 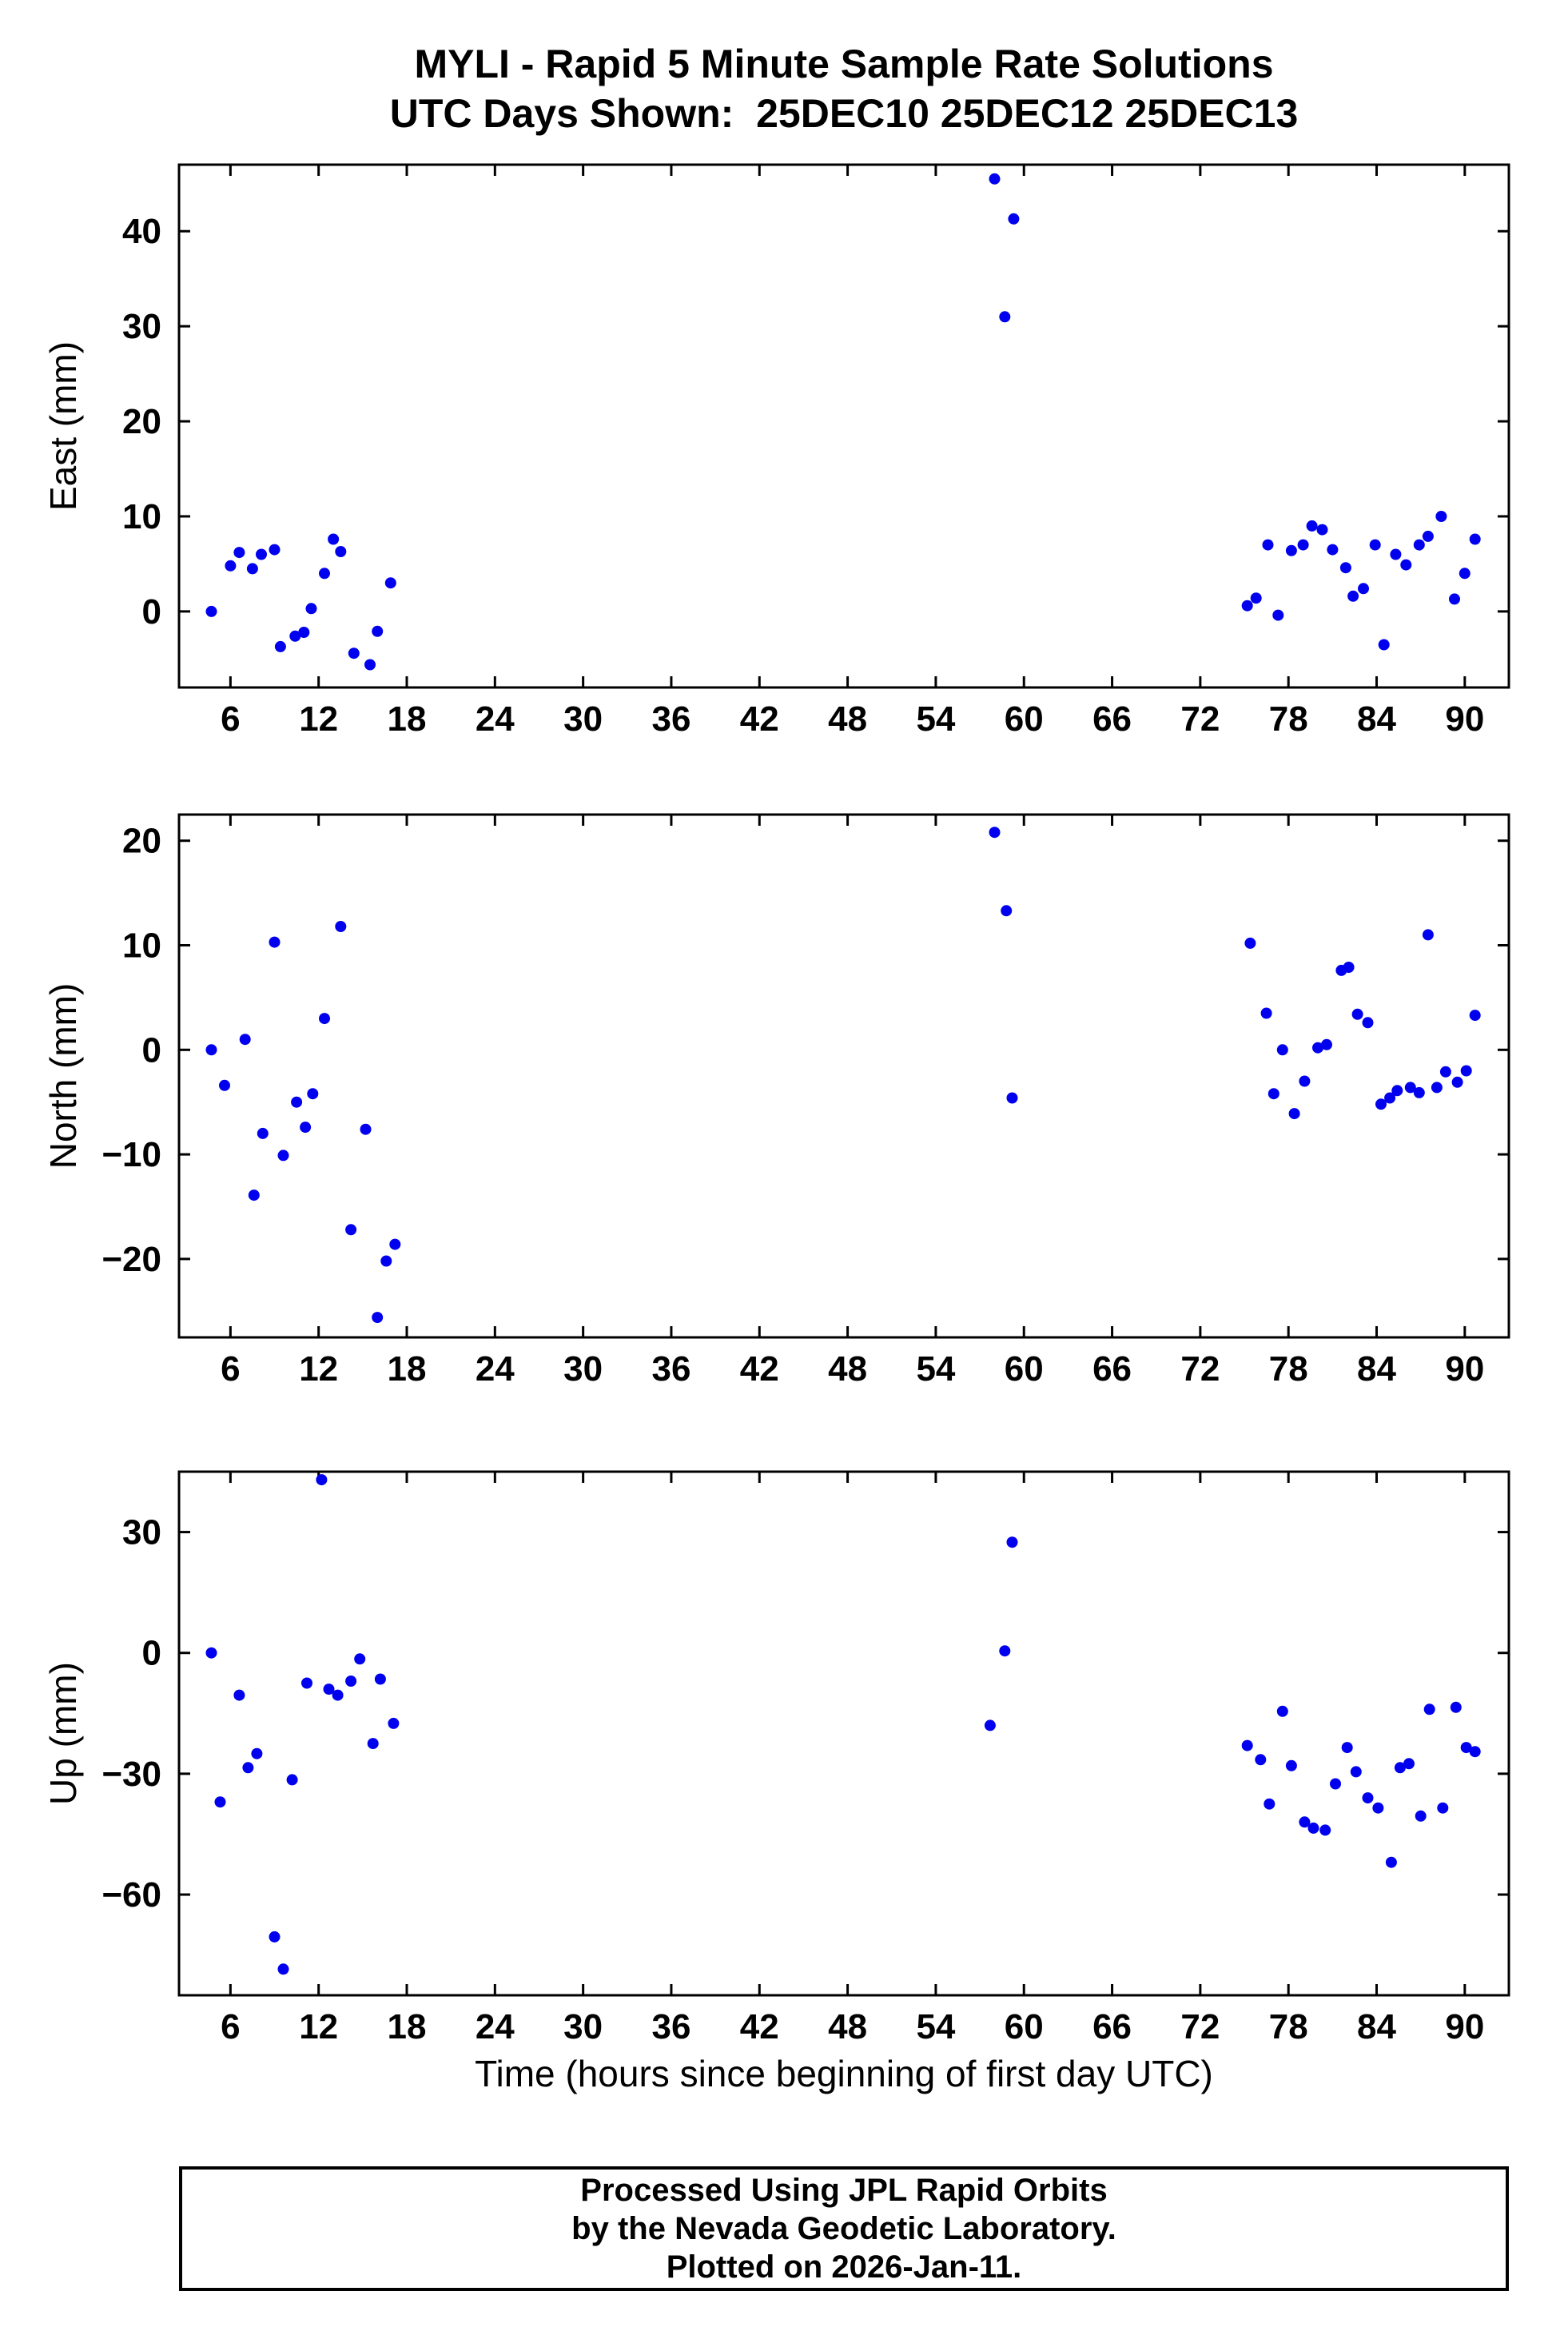 What do you see at coordinates (847, 719) in the screenshot?
I see `x-tick-label: 48` at bounding box center [847, 719].